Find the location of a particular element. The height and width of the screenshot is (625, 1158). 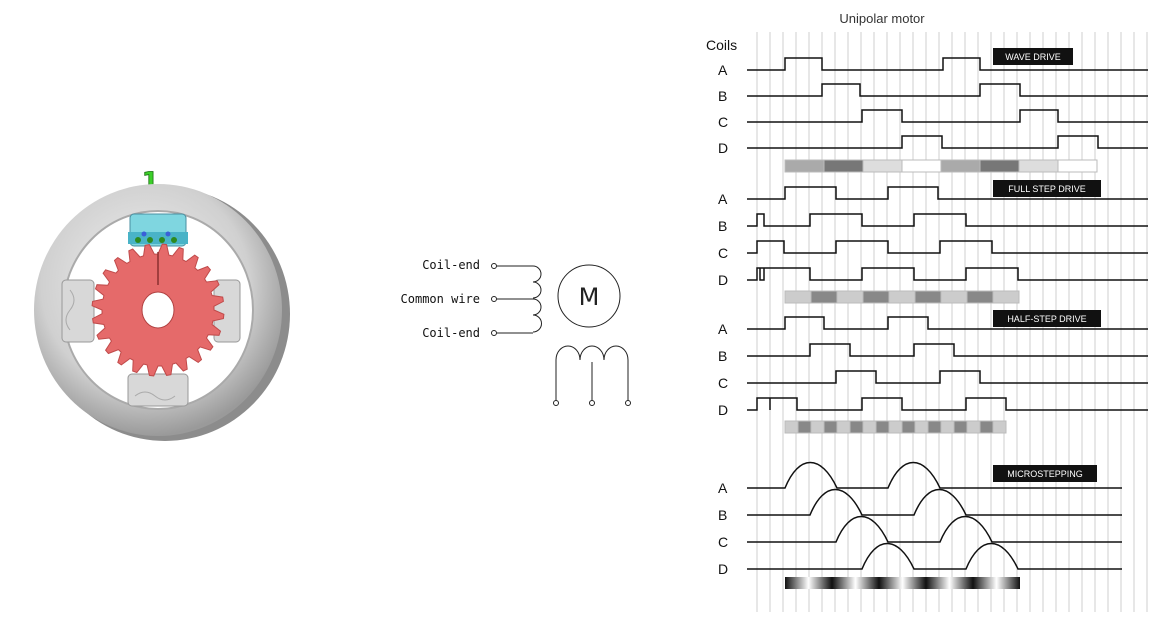

common-wire-label: Common wire is located at coordinates (440, 299).